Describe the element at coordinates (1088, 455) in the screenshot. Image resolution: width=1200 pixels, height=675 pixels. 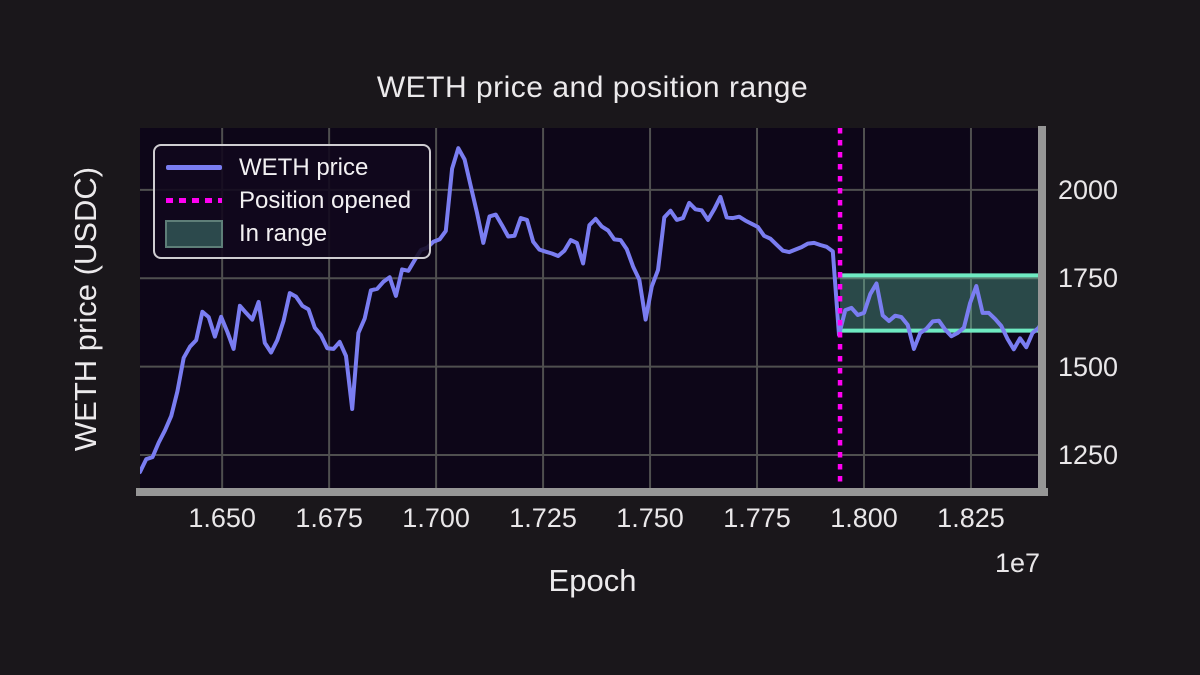
I see `y-tick-label: 1250` at that location.